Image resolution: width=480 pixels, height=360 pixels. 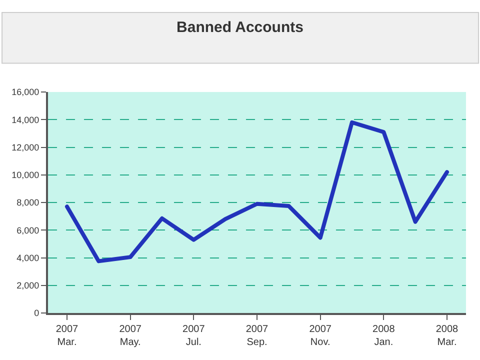 I want to click on y-tick-label: 6,000, so click(x=28, y=230).